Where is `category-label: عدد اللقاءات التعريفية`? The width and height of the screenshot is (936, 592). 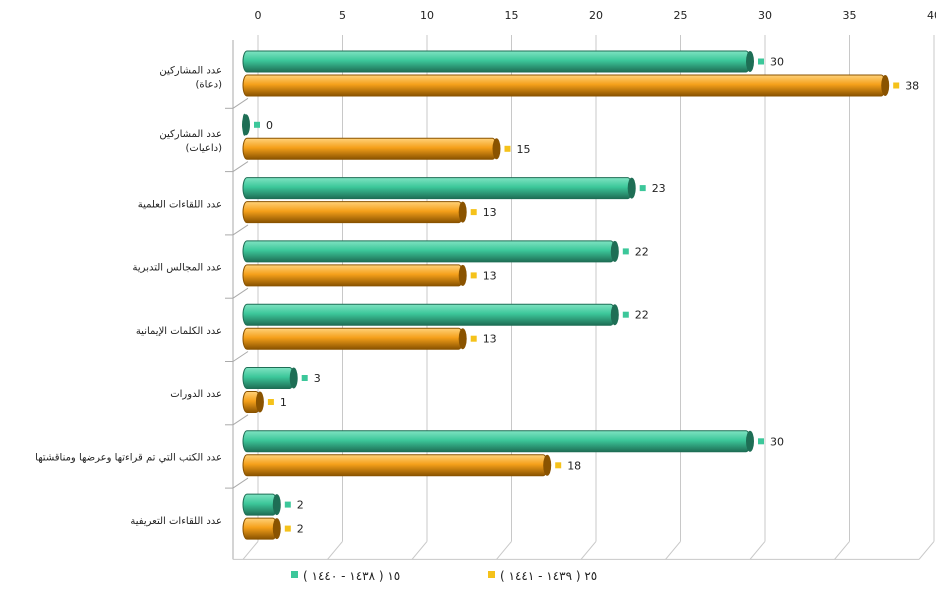
category-label: عدد اللقاءات التعريفية is located at coordinates (176, 521).